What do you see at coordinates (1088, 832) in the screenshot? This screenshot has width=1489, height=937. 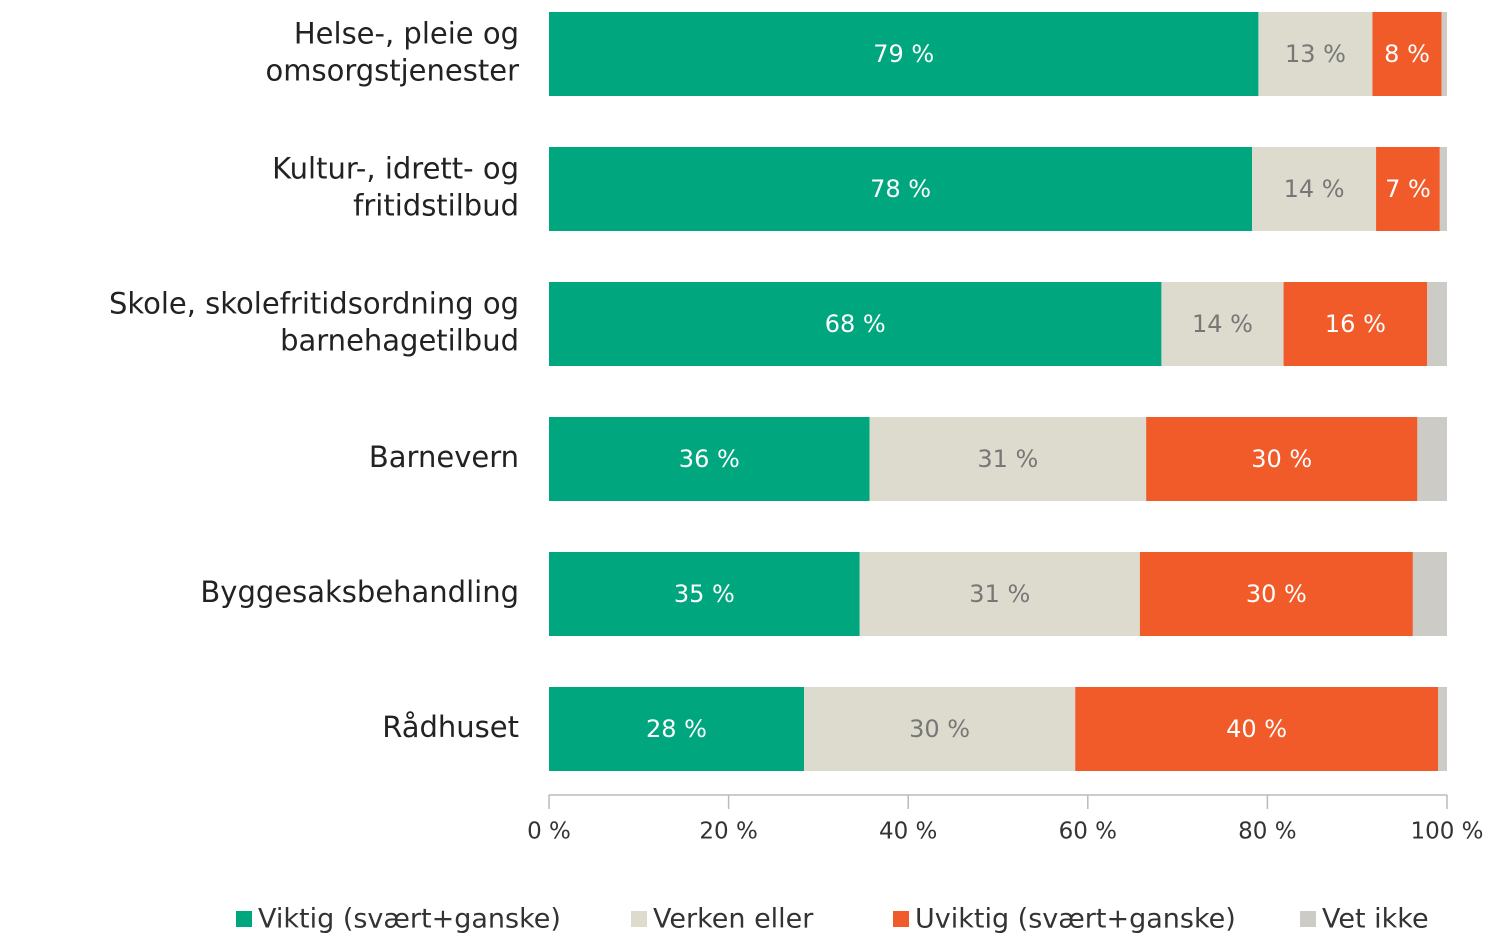 I see `x-tick-label: 60 %` at bounding box center [1088, 832].